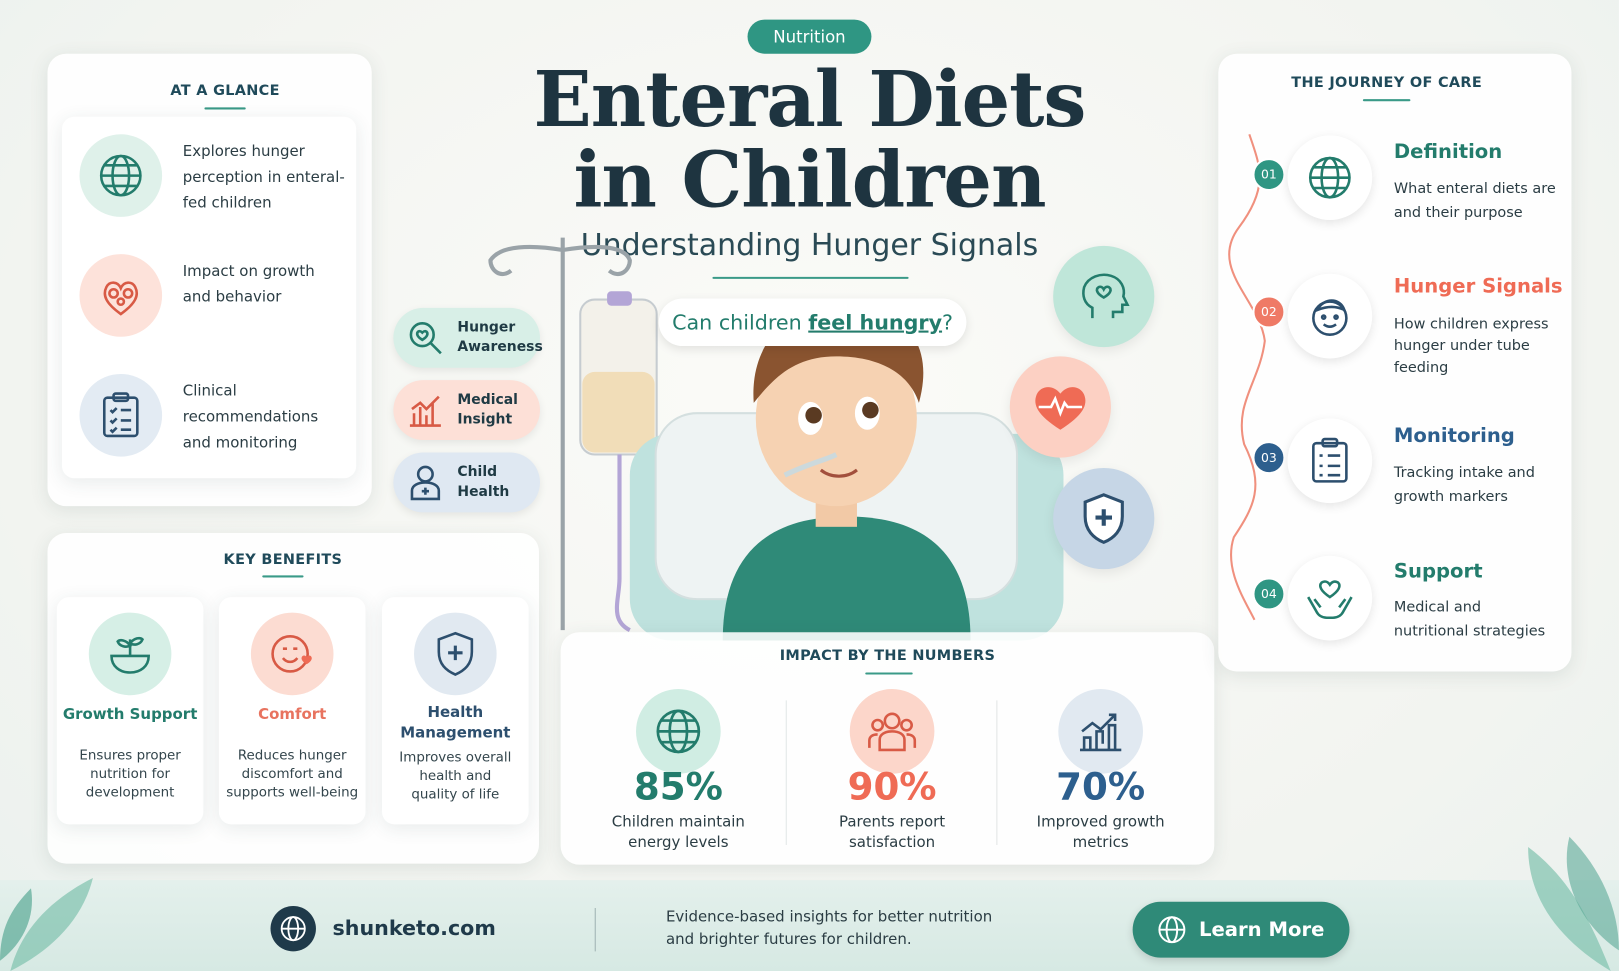  I want to click on family-icon, so click(121, 295).